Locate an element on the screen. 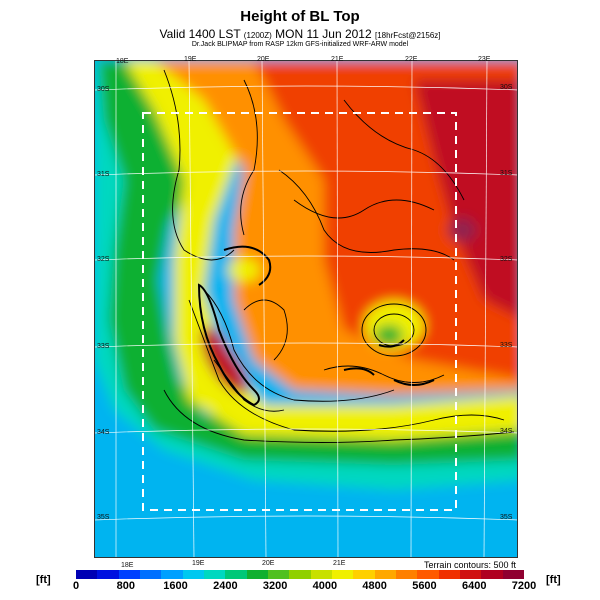 This screenshot has height=600, width=600. lon-label-bottom: 18E is located at coordinates (127, 565).